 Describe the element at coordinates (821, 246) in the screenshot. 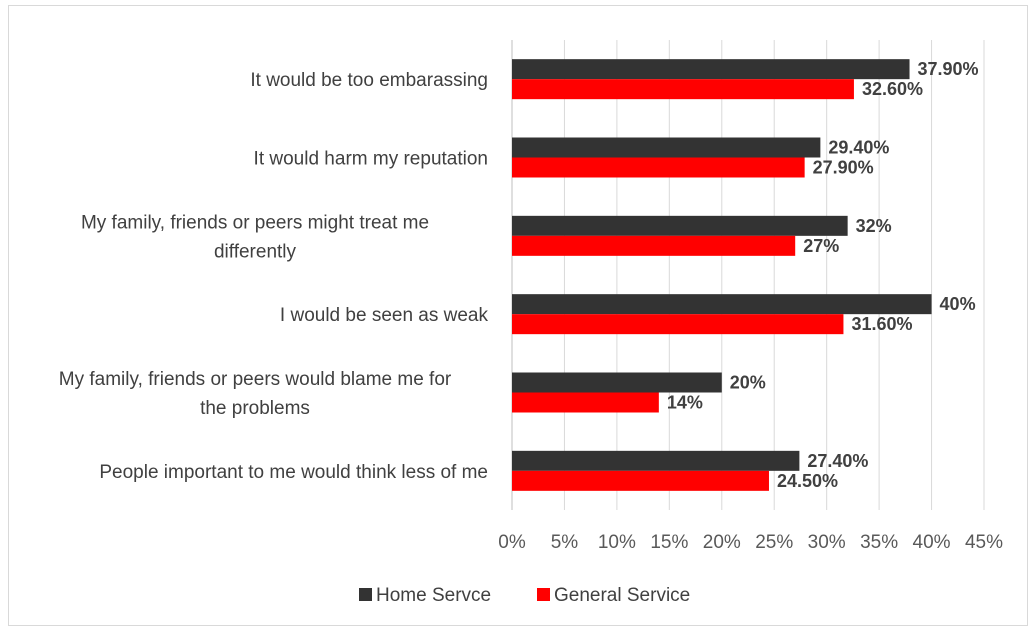

I see `data-label: 27%` at that location.